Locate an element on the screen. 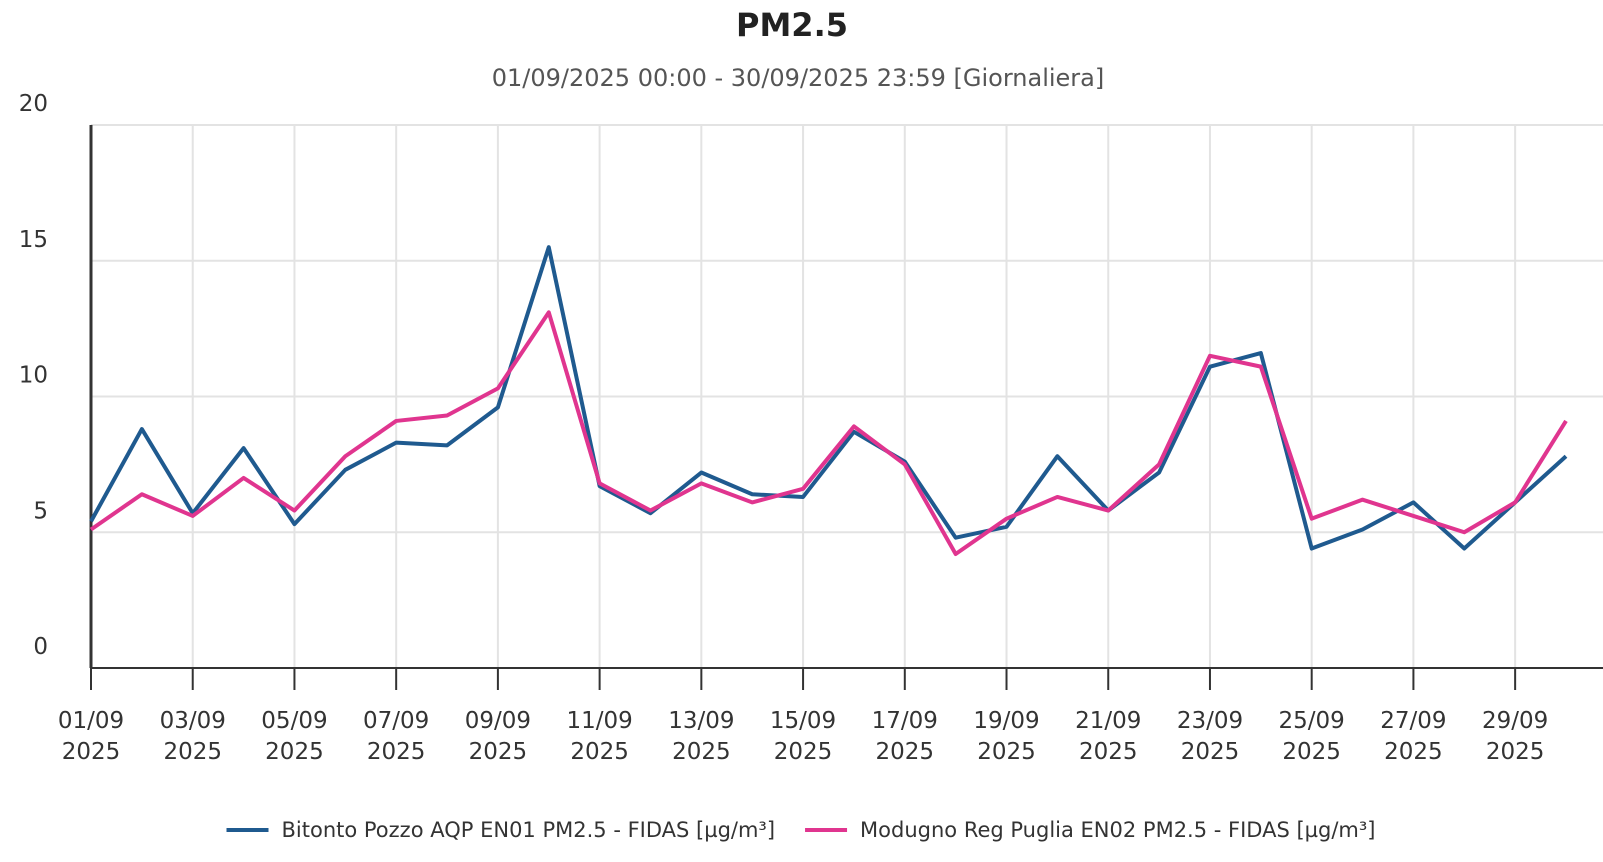 This screenshot has width=1603, height=862. x-tick-label: 07/09 2025 is located at coordinates (396, 736).